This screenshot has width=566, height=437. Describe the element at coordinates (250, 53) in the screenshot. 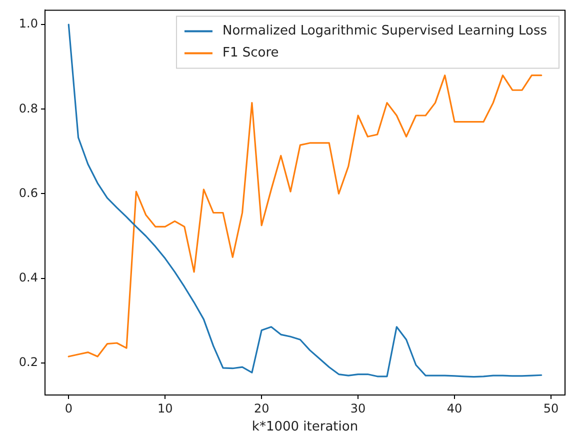

I see `legend-label: F1 Score` at that location.